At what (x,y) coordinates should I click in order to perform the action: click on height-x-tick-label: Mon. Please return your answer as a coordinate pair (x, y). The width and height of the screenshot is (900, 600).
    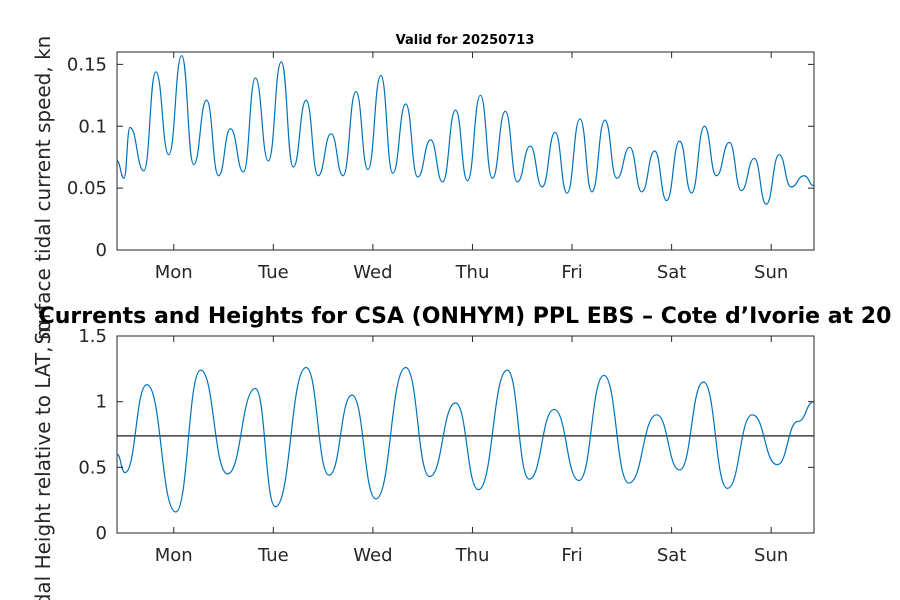
    Looking at the image, I should click on (174, 555).